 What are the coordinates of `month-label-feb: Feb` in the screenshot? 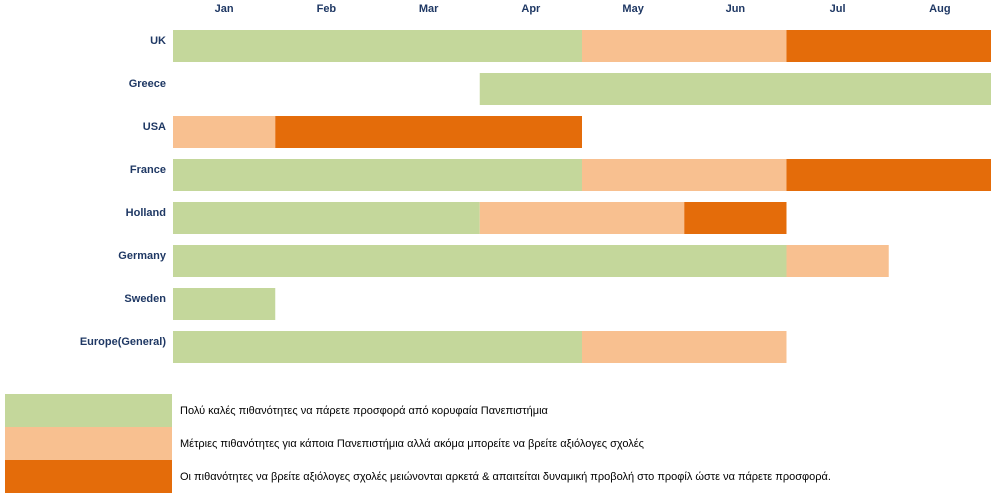 It's located at (327, 9).